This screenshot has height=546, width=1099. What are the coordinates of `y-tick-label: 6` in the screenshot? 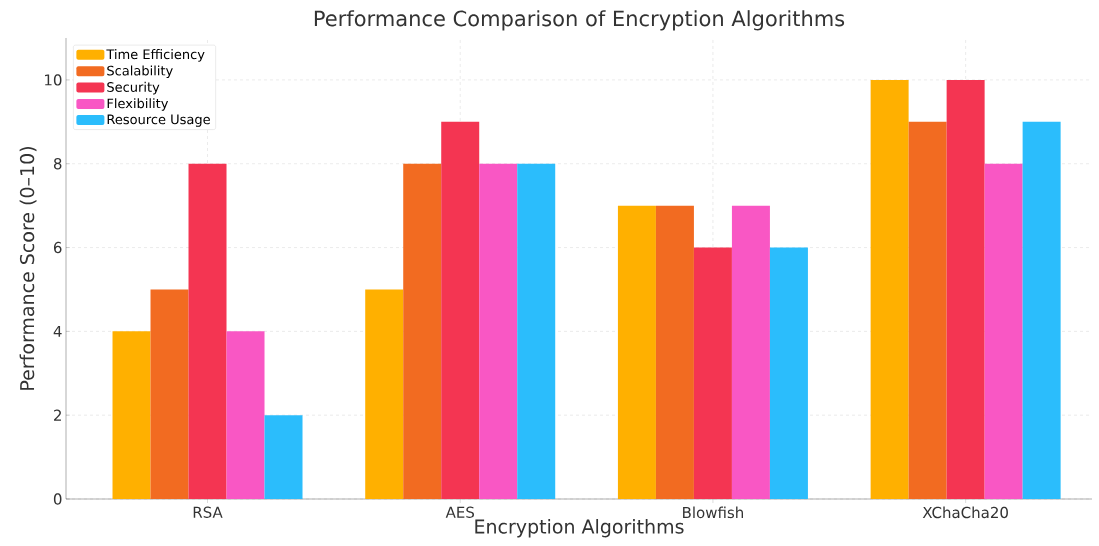 It's located at (57, 247).